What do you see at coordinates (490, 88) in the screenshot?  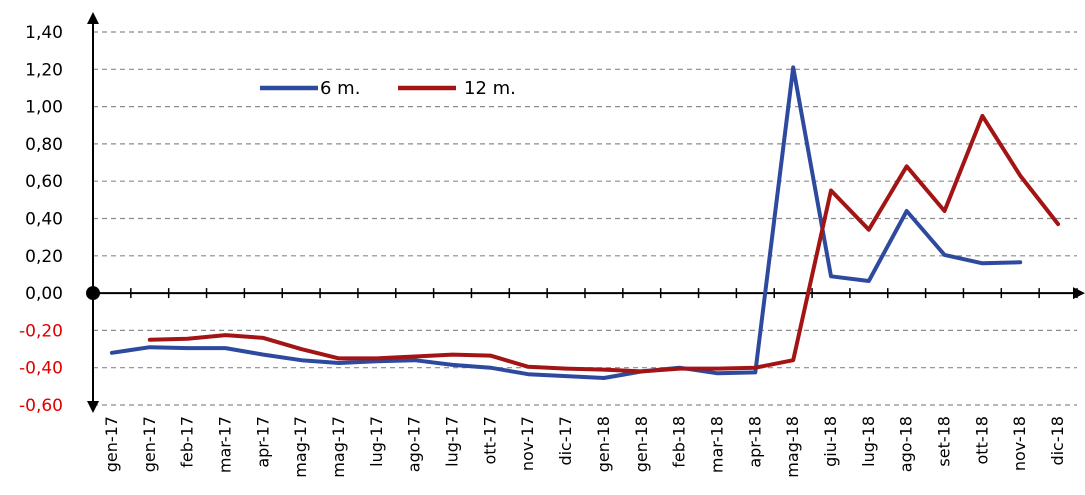 I see `legend-label-12m: 12 m.` at bounding box center [490, 88].